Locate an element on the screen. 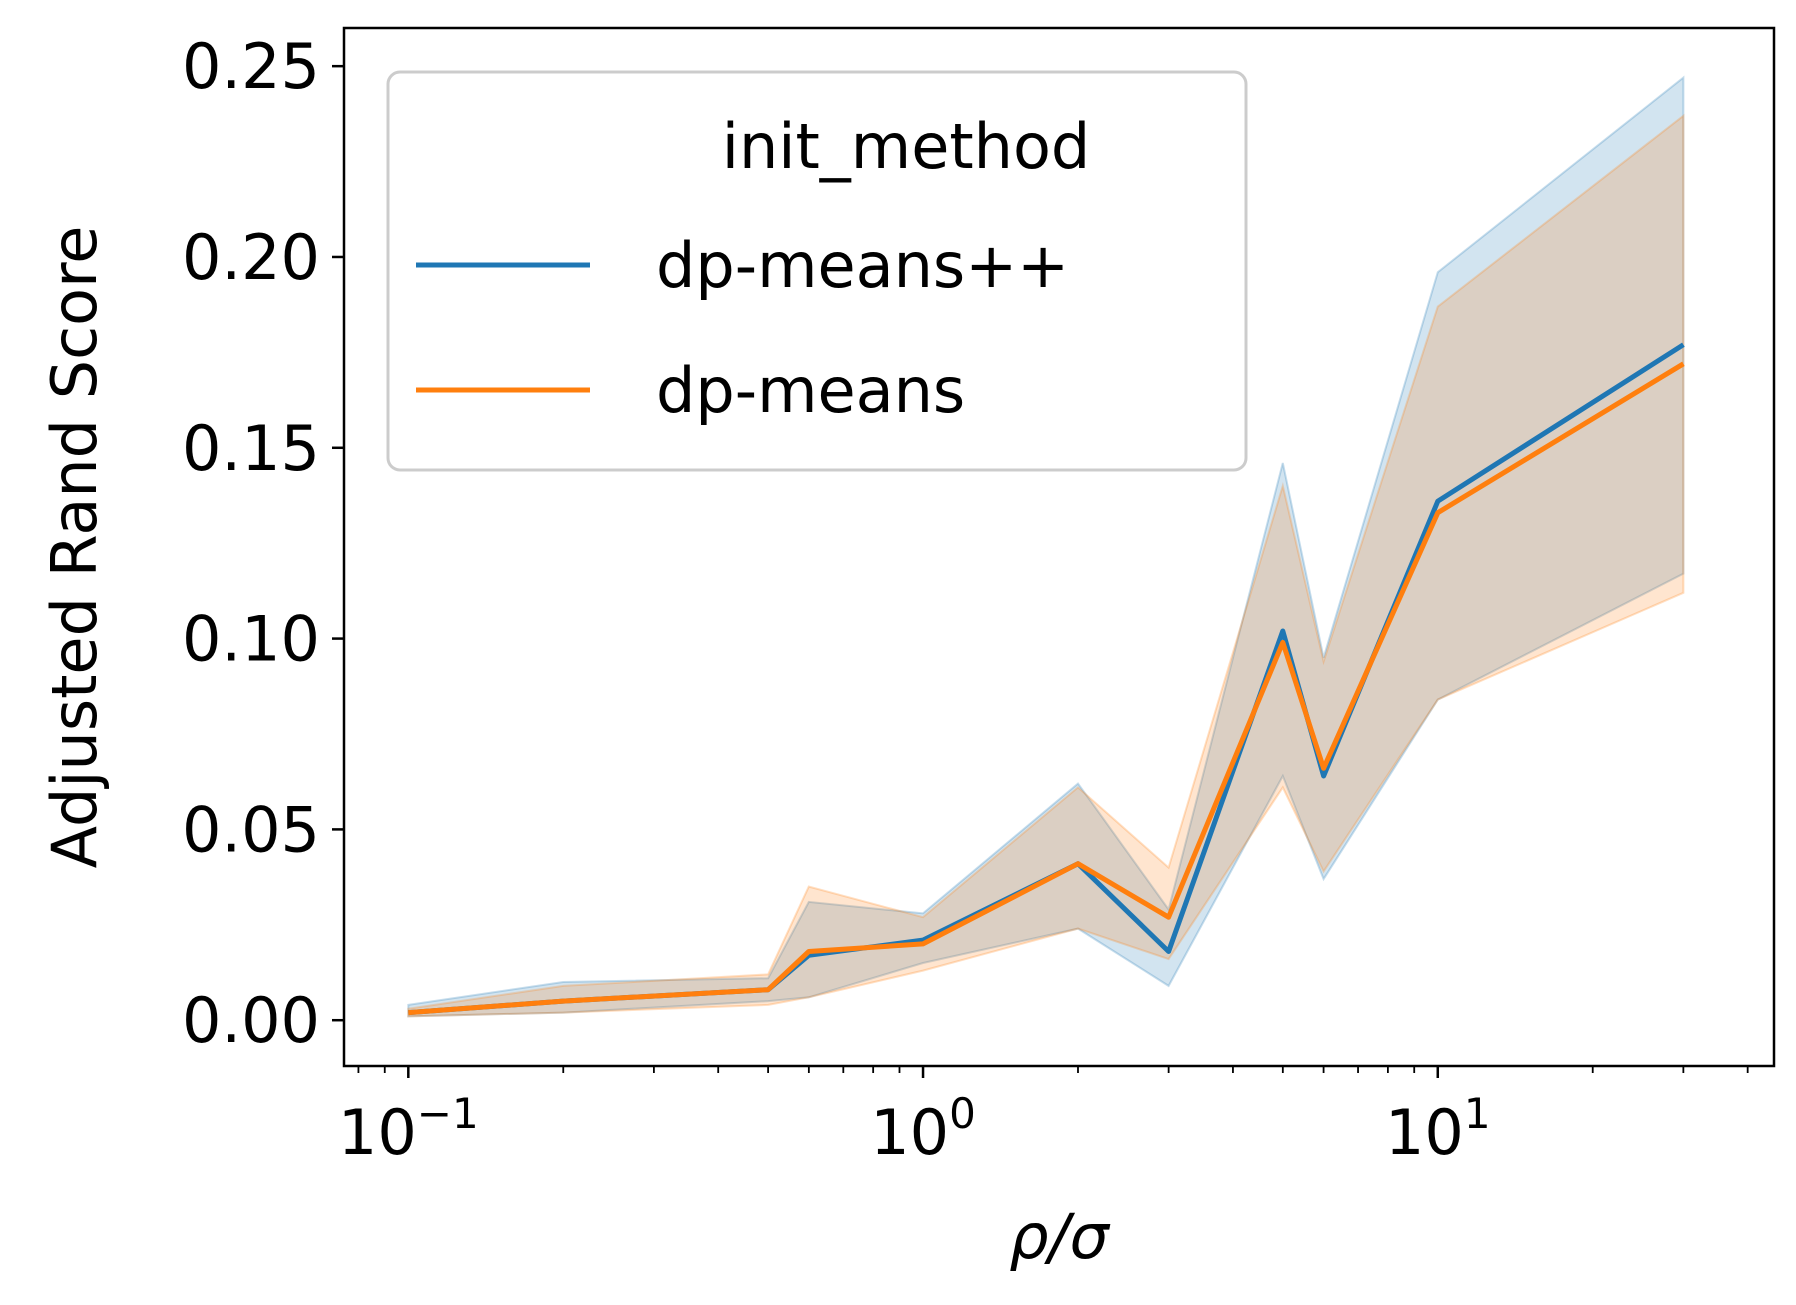 This screenshot has height=1305, width=1796. legend: init_method dp-means++ dp-means is located at coordinates (817, 271).